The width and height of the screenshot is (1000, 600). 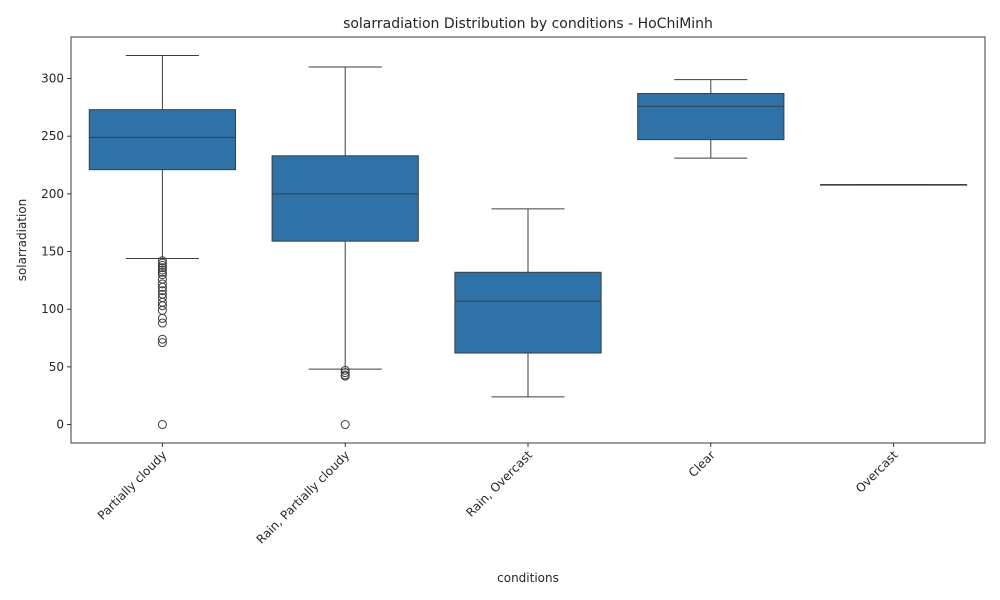 What do you see at coordinates (52, 79) in the screenshot?
I see `y-tick-label: 300` at bounding box center [52, 79].